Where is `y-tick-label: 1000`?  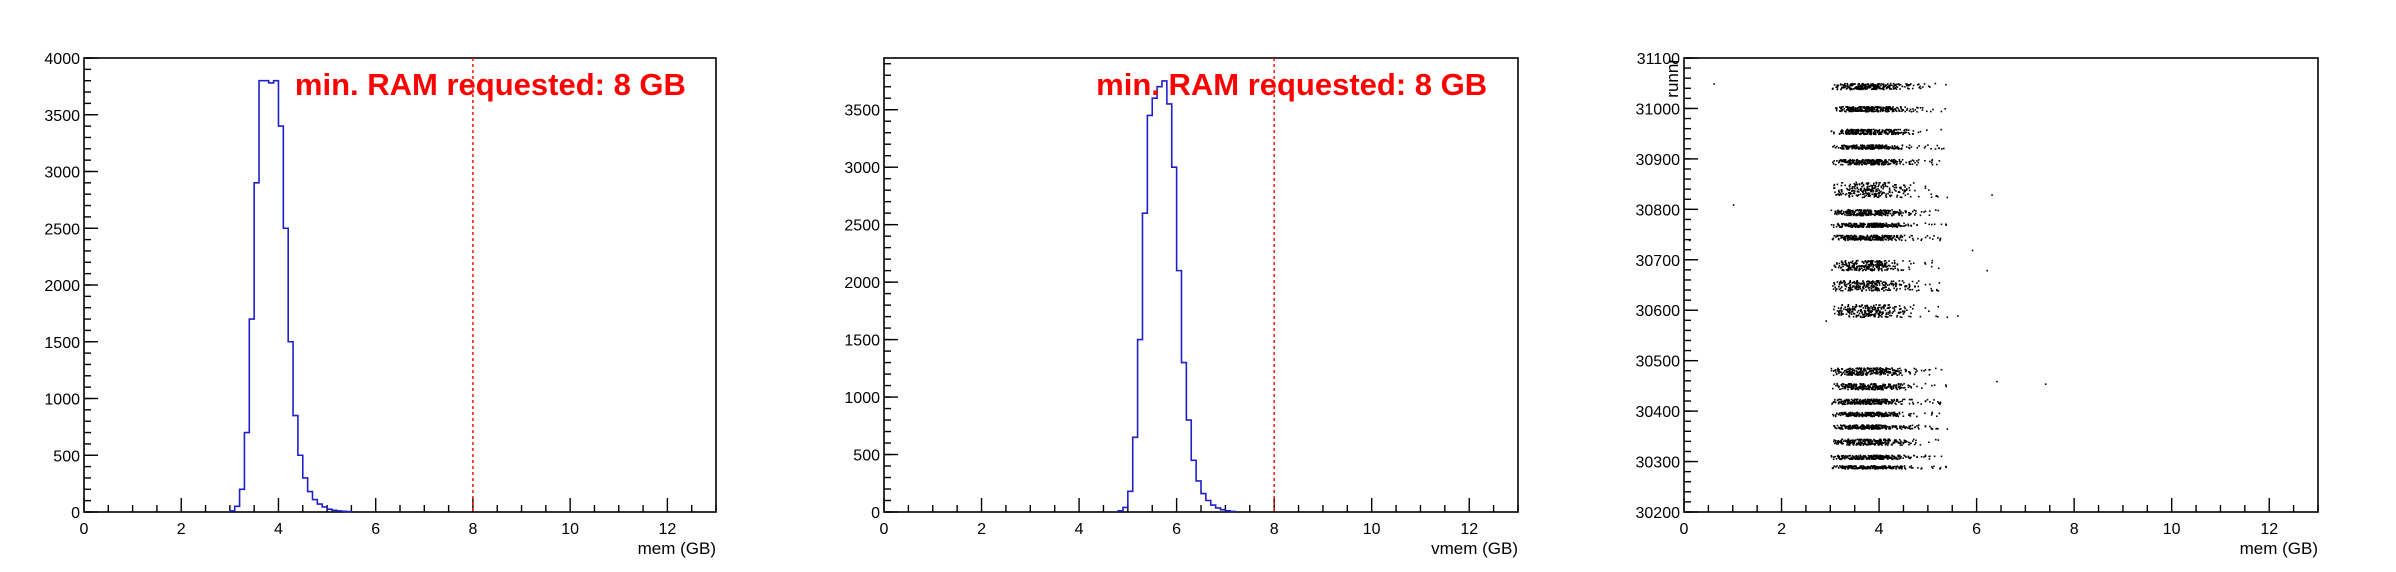
y-tick-label: 1000 is located at coordinates (62, 400).